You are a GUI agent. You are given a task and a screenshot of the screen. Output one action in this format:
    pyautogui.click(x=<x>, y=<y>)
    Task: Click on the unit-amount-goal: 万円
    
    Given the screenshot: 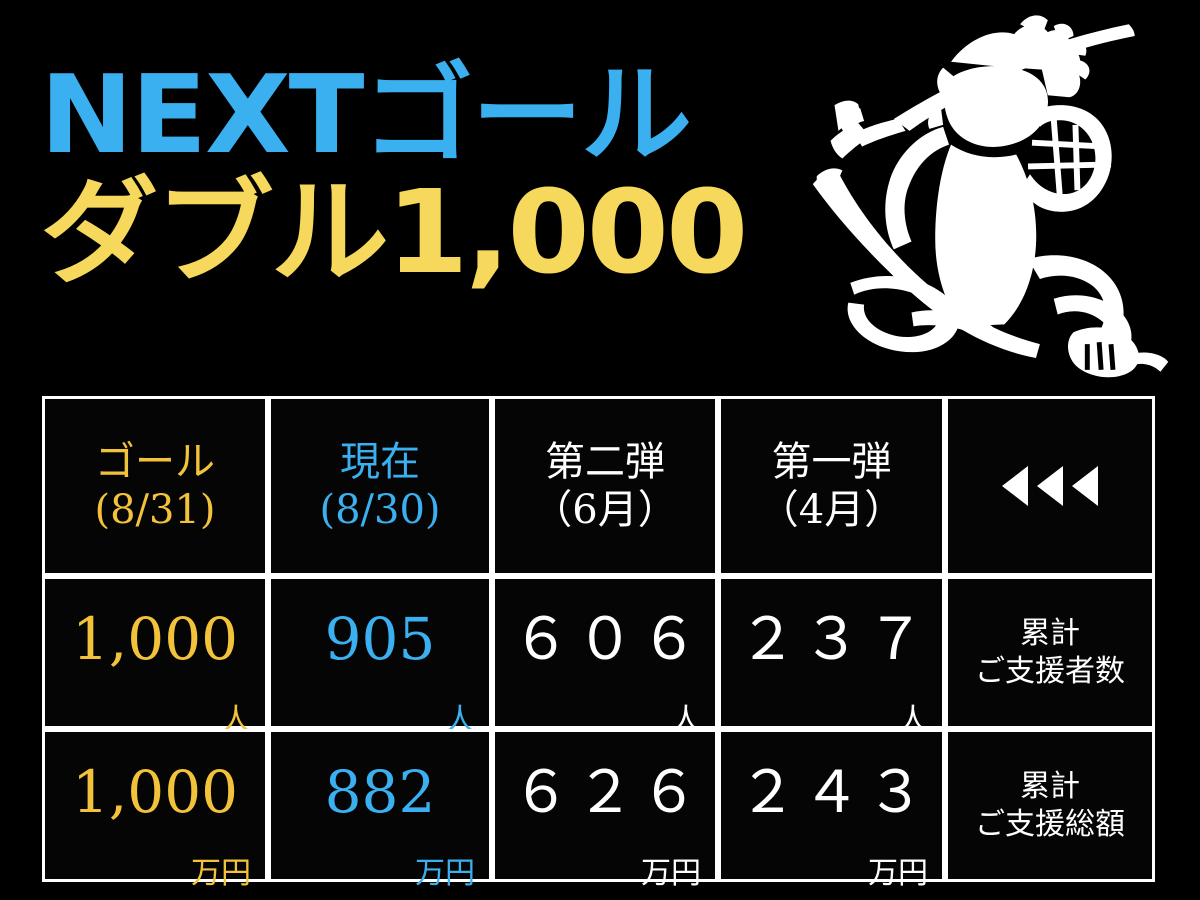 What is the action you would take?
    pyautogui.click(x=221, y=873)
    